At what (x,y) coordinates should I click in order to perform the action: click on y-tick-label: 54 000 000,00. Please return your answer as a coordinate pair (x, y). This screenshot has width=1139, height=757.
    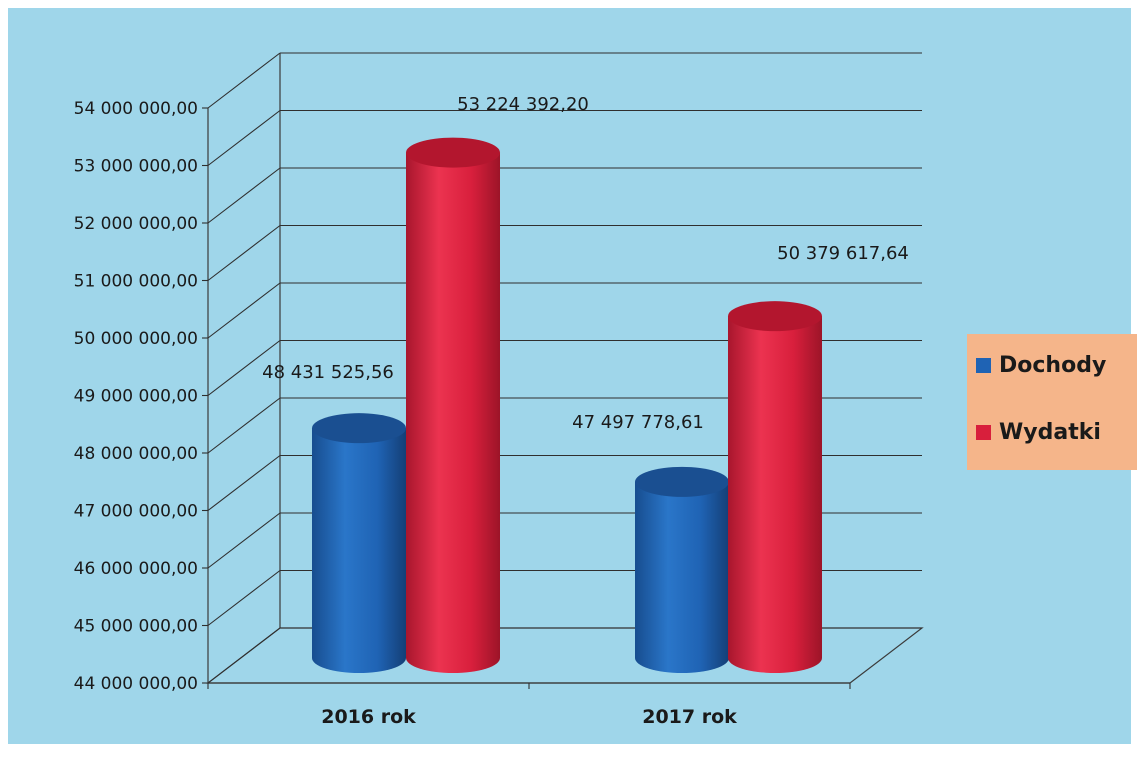
    Looking at the image, I should click on (136, 109).